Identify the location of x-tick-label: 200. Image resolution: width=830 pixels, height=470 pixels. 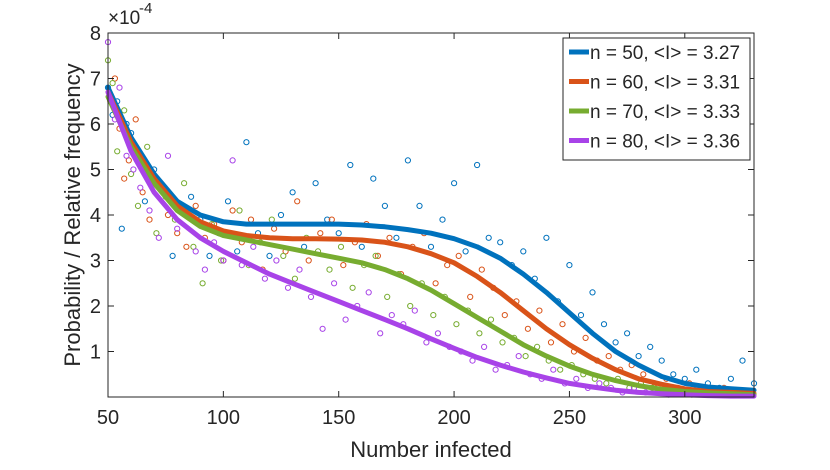
(453, 418).